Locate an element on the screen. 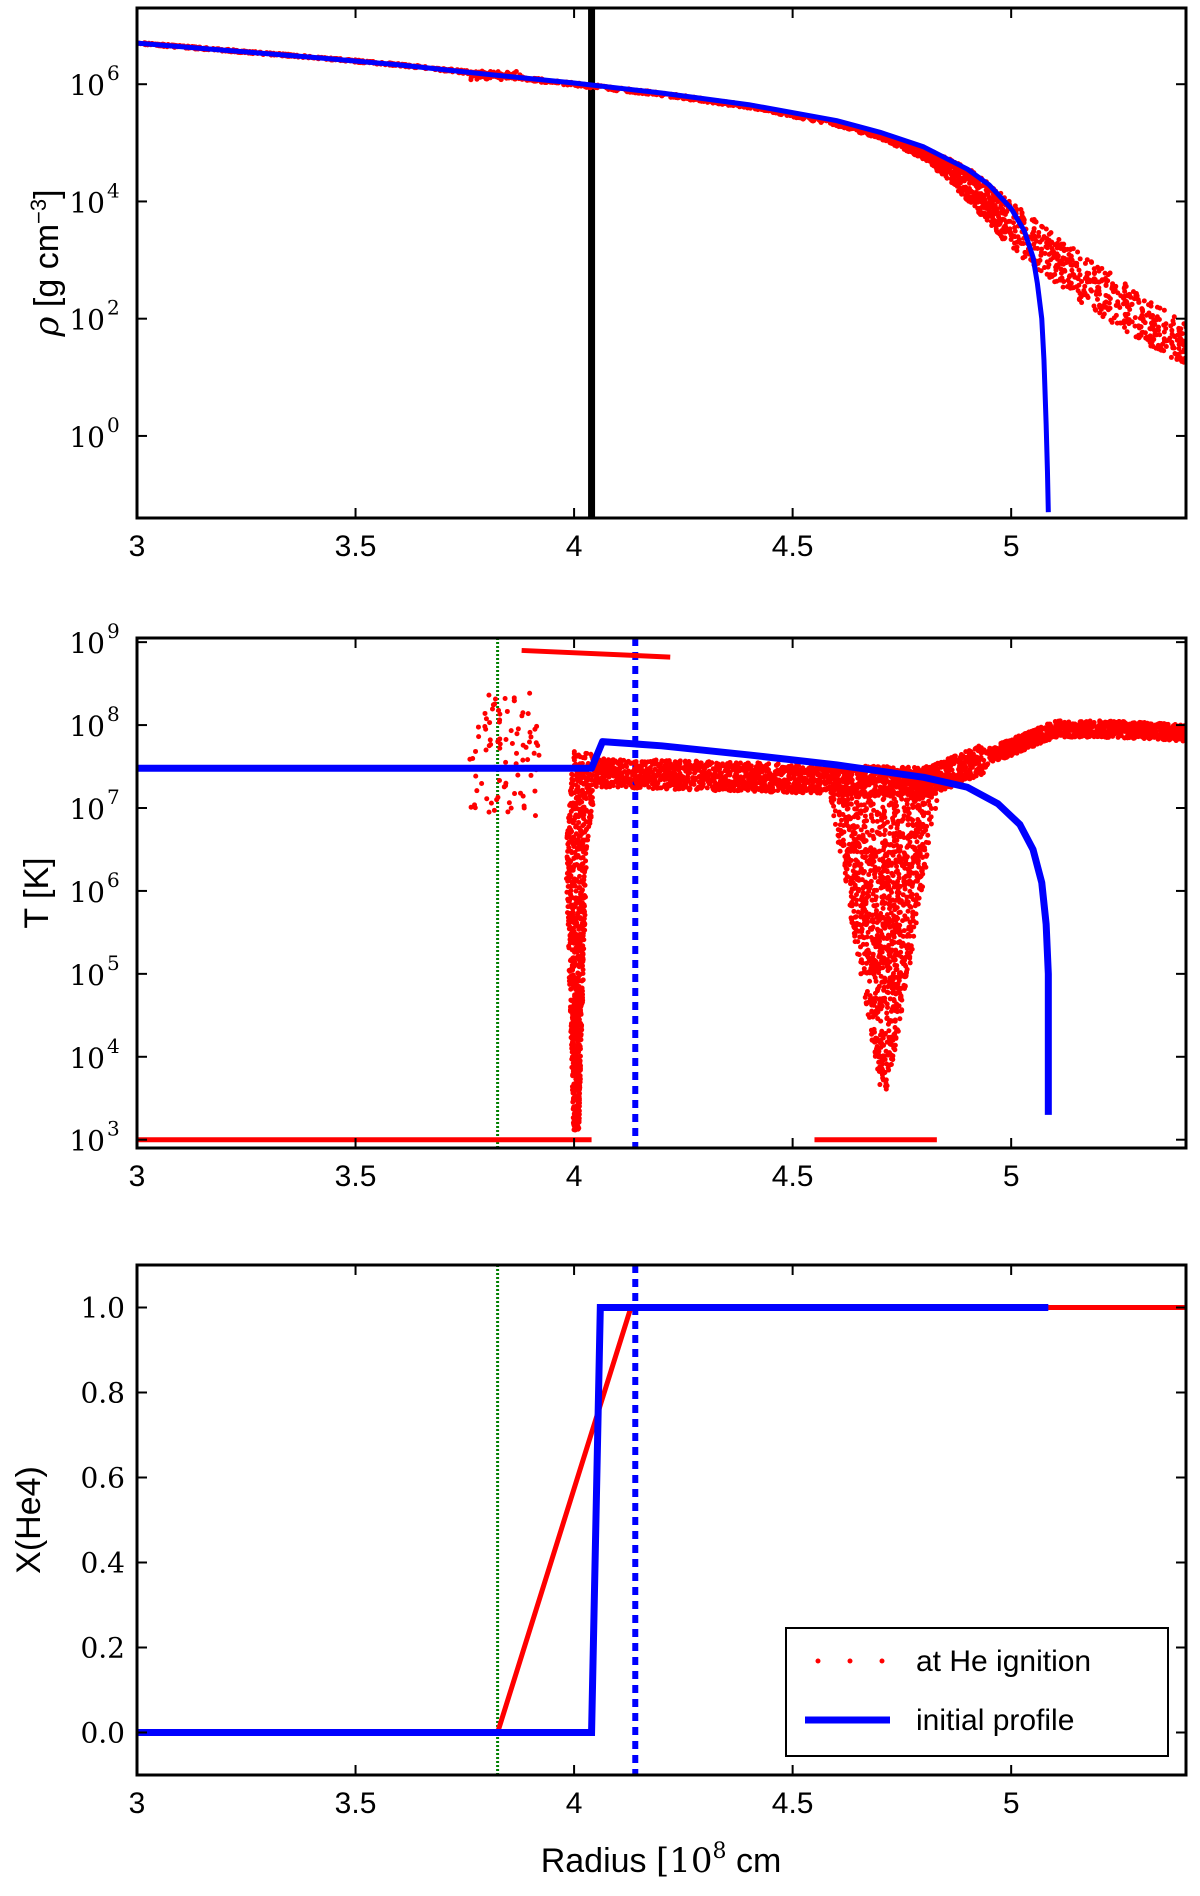 Image resolution: width=1200 pixels, height=1896 pixels. y-tick-label: 10 is located at coordinates (87, 437).